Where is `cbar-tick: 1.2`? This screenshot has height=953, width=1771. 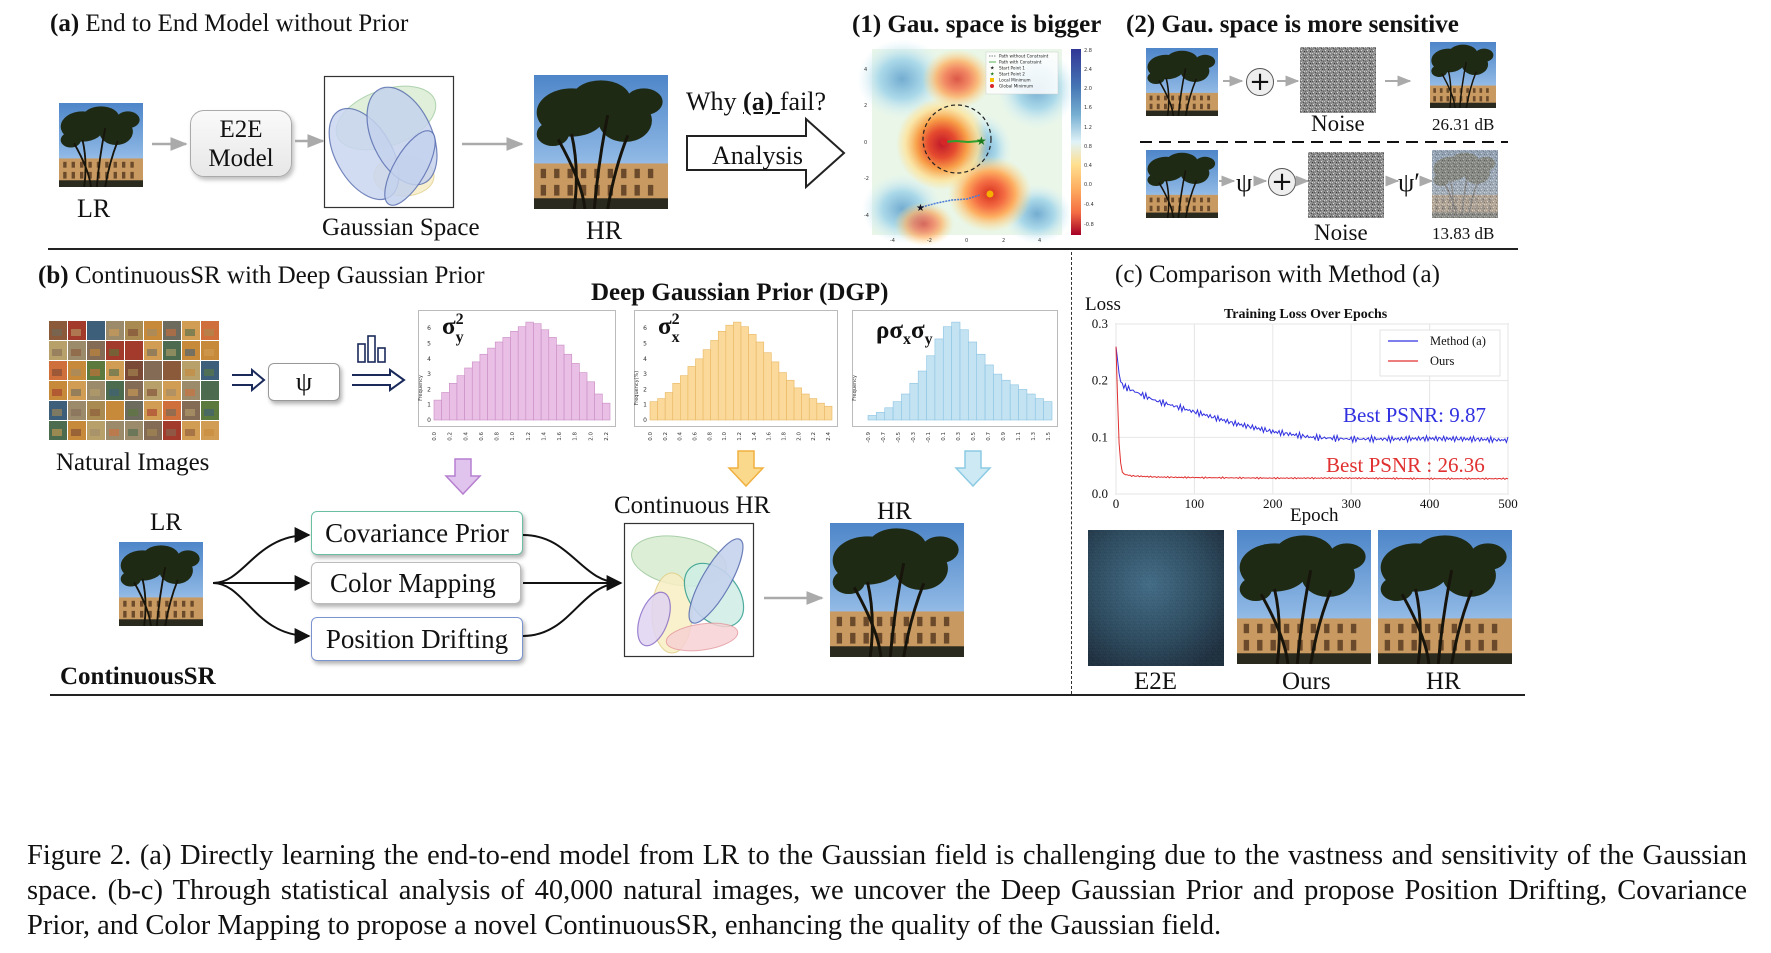
cbar-tick: 1.2 is located at coordinates (1088, 128).